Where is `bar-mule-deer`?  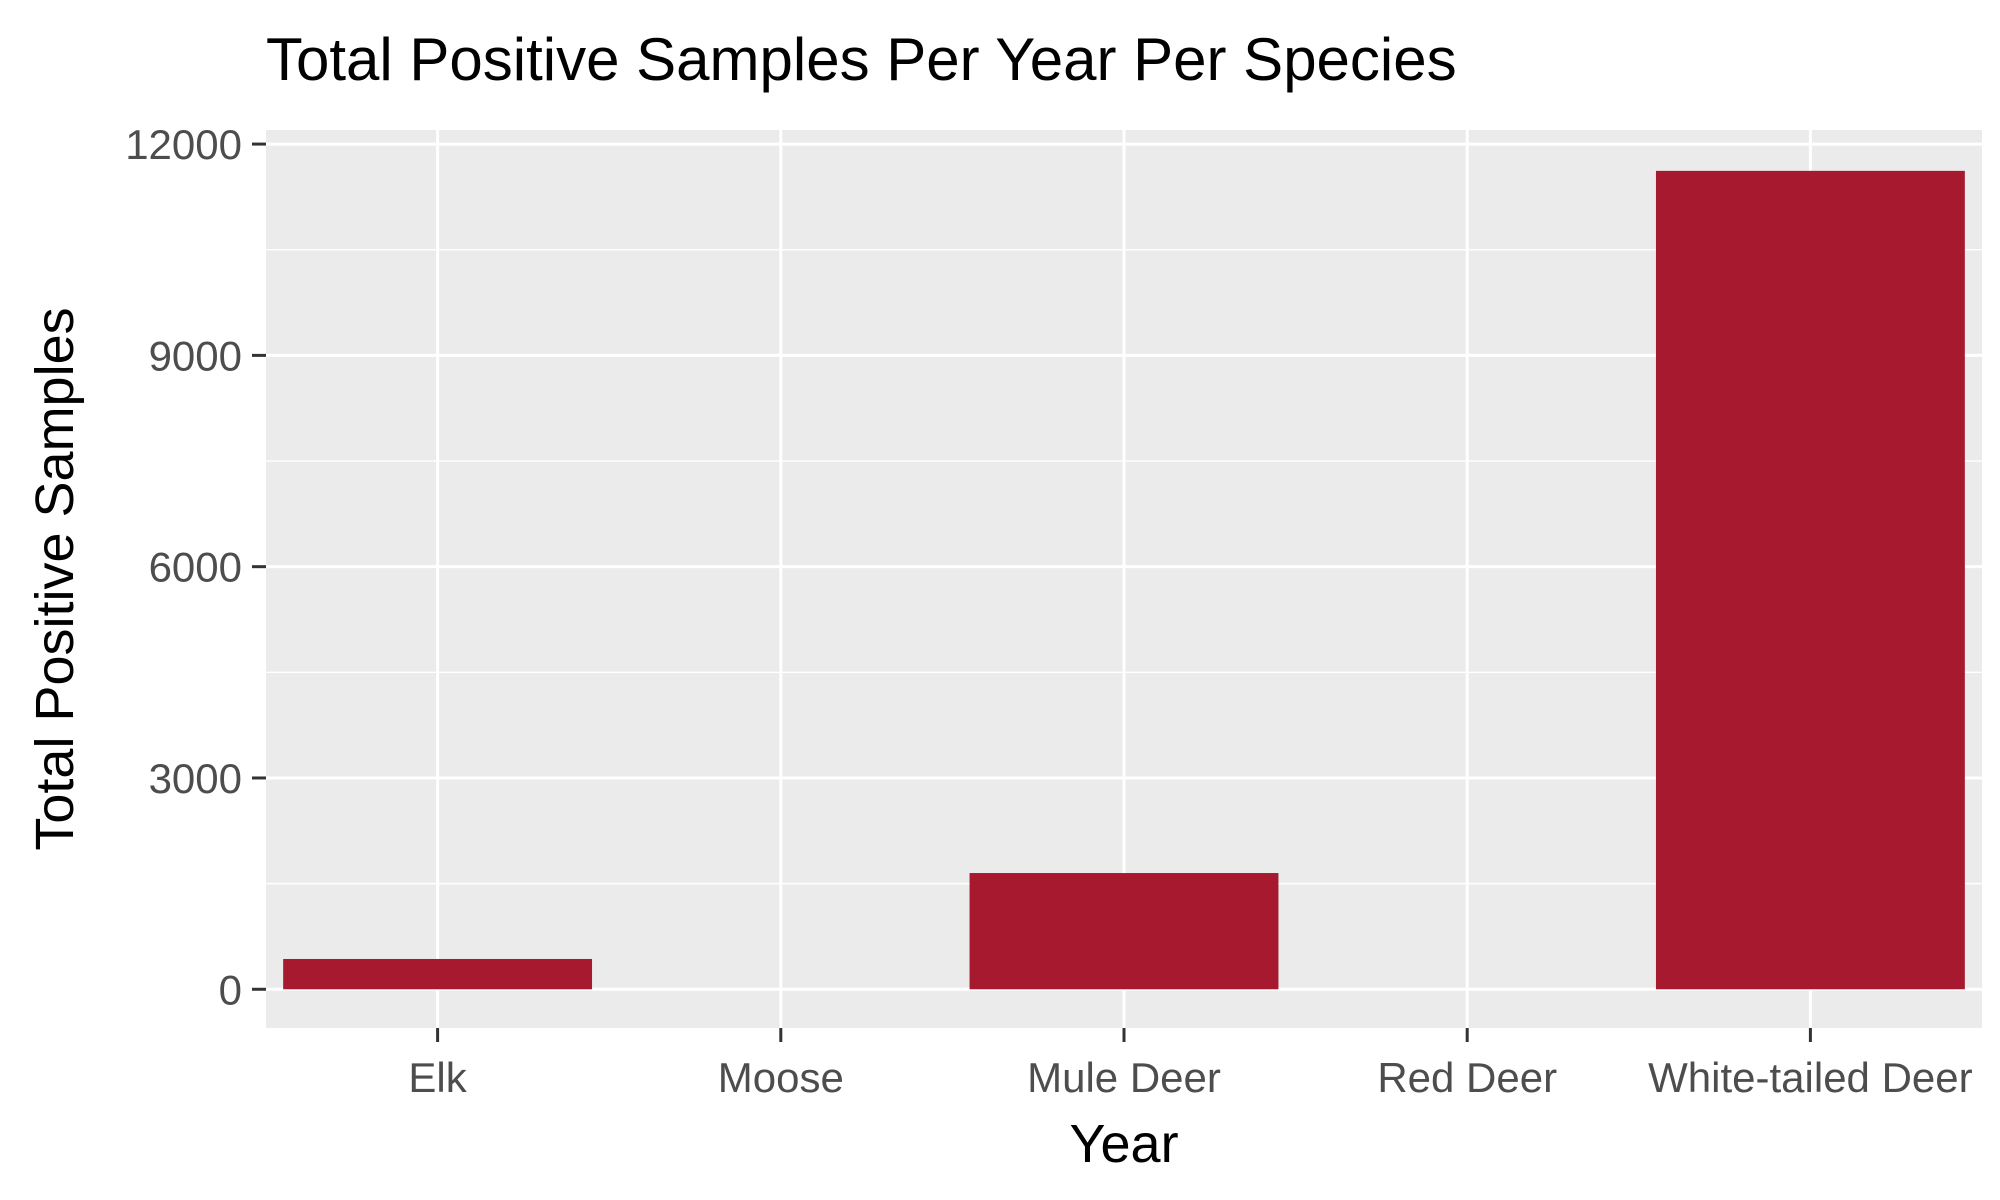 bar-mule-deer is located at coordinates (1124, 931).